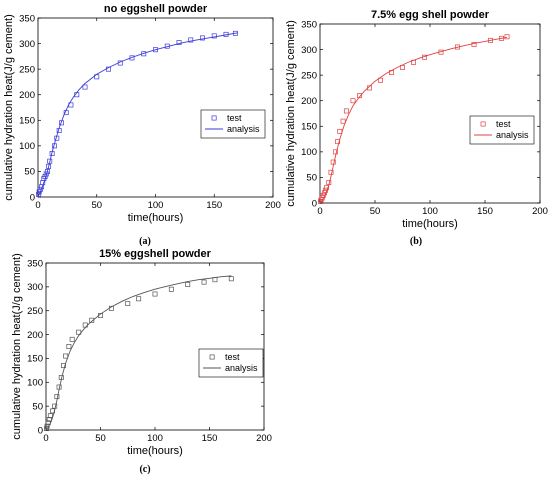 This screenshot has height=482, width=550. What do you see at coordinates (156, 9) in the screenshot?
I see `chart-title: no eggshell powder` at bounding box center [156, 9].